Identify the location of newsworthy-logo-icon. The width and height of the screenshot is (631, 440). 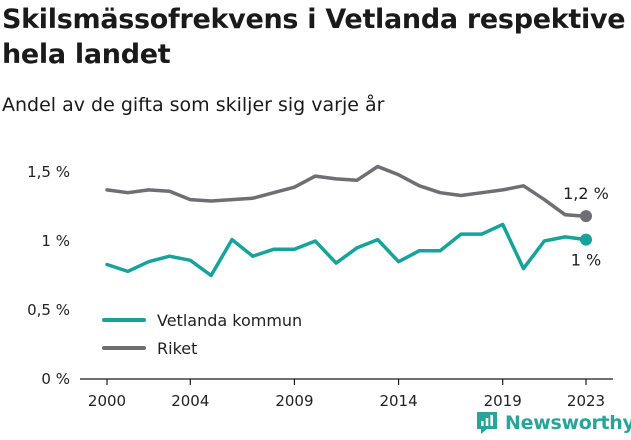
(487, 423).